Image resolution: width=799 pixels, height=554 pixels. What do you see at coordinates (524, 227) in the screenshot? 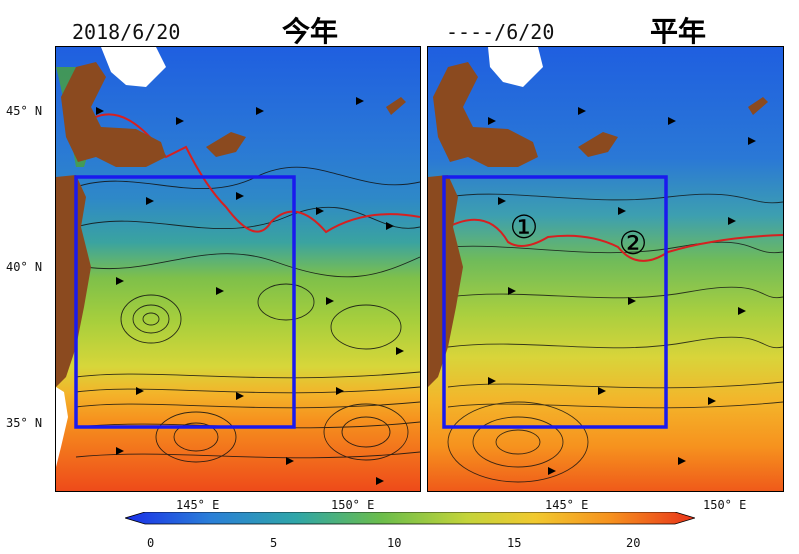
I see `region-label-1: ①` at bounding box center [524, 227].